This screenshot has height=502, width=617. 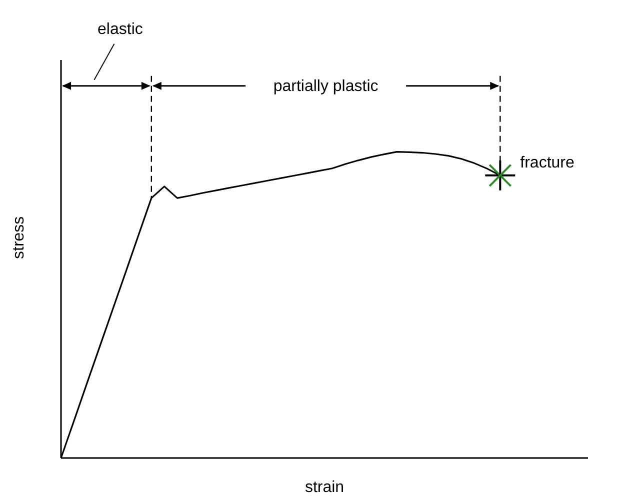 What do you see at coordinates (325, 86) in the screenshot?
I see `text: partially plastic` at bounding box center [325, 86].